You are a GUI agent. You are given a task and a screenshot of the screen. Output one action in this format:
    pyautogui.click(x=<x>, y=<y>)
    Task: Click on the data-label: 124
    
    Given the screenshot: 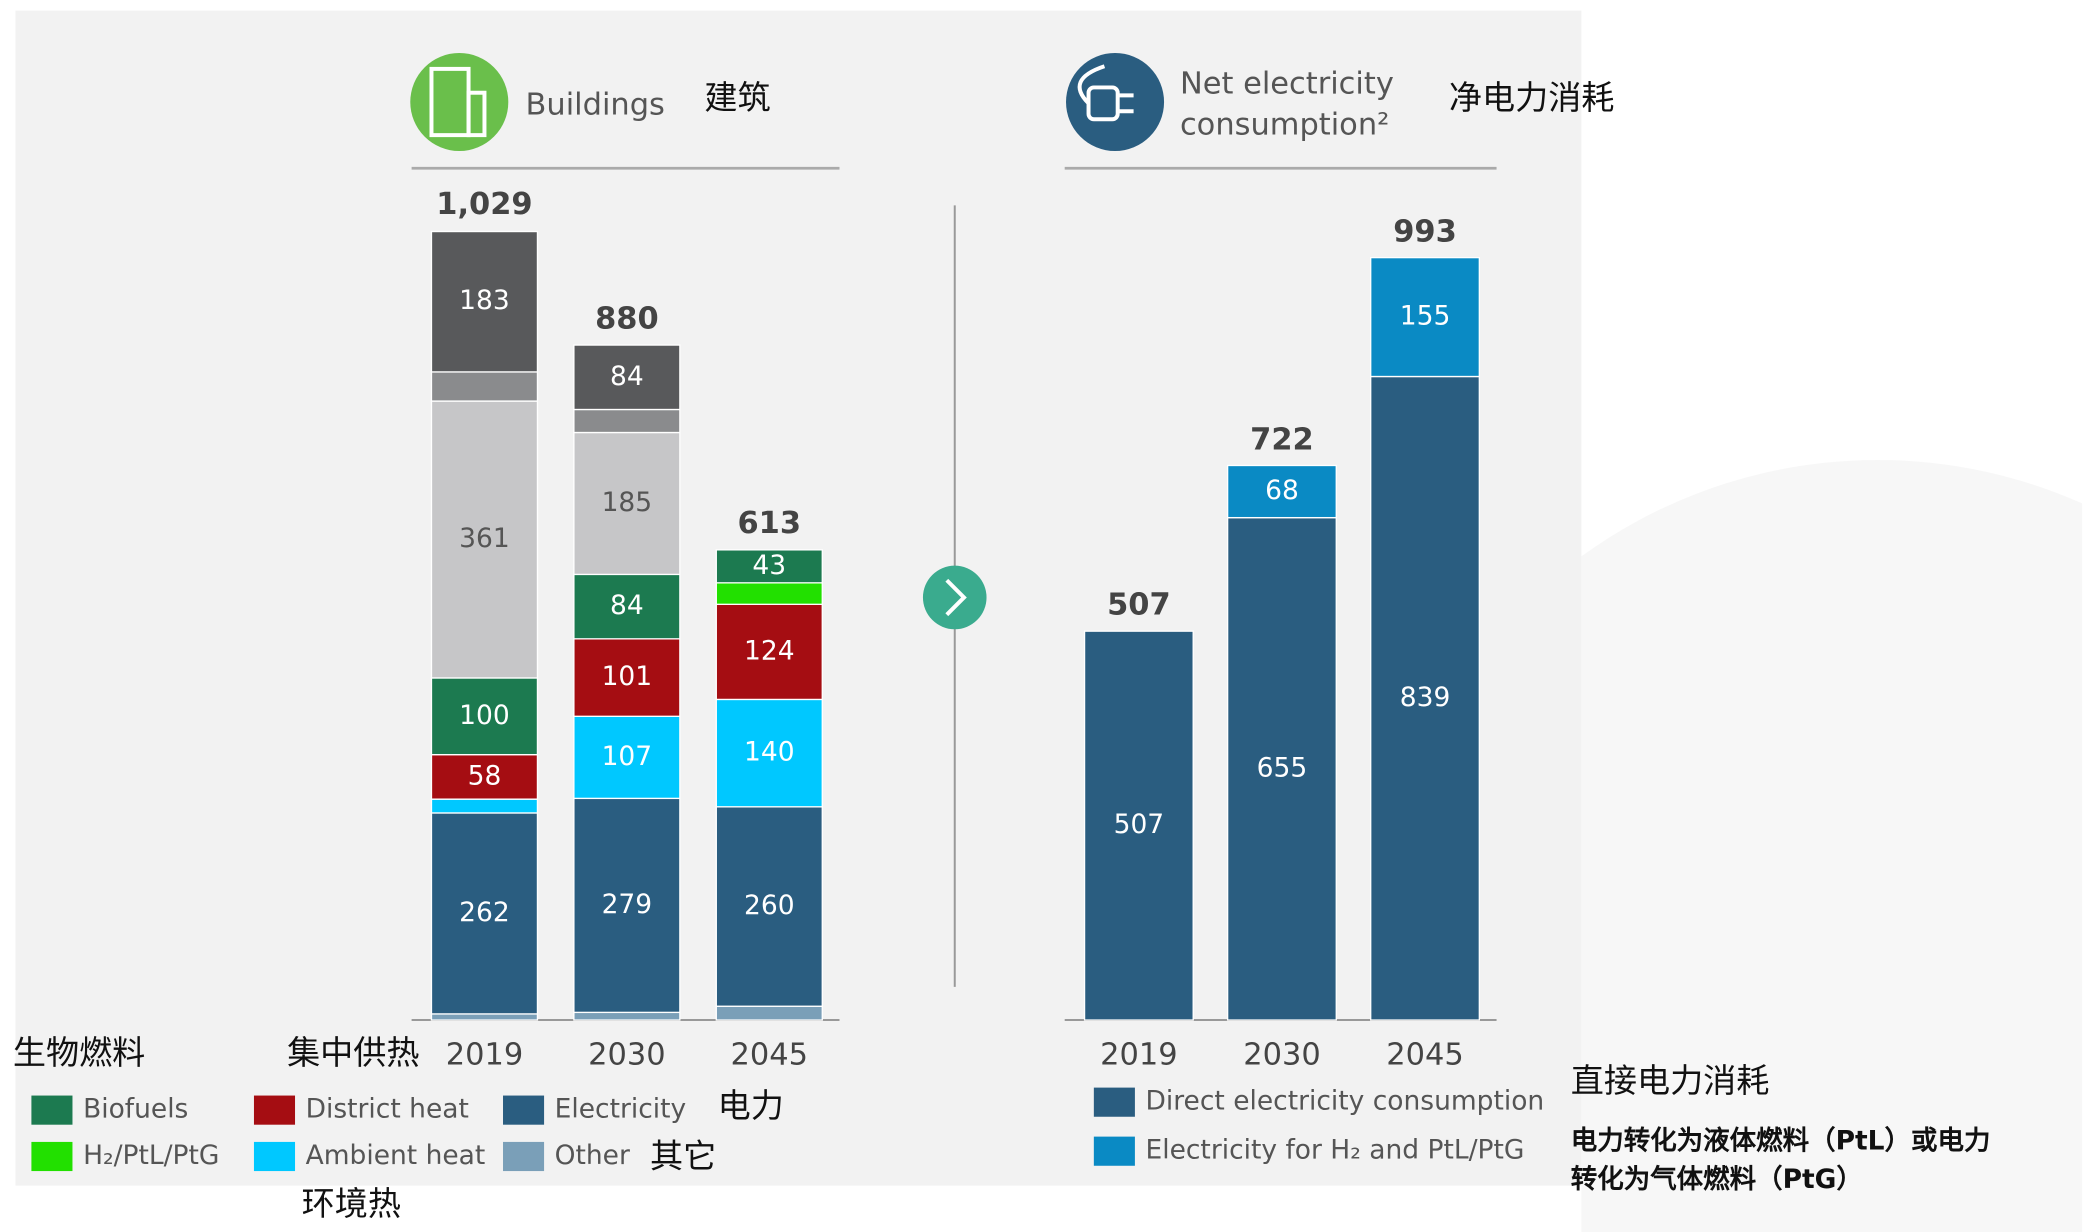 What is the action you would take?
    pyautogui.click(x=769, y=650)
    